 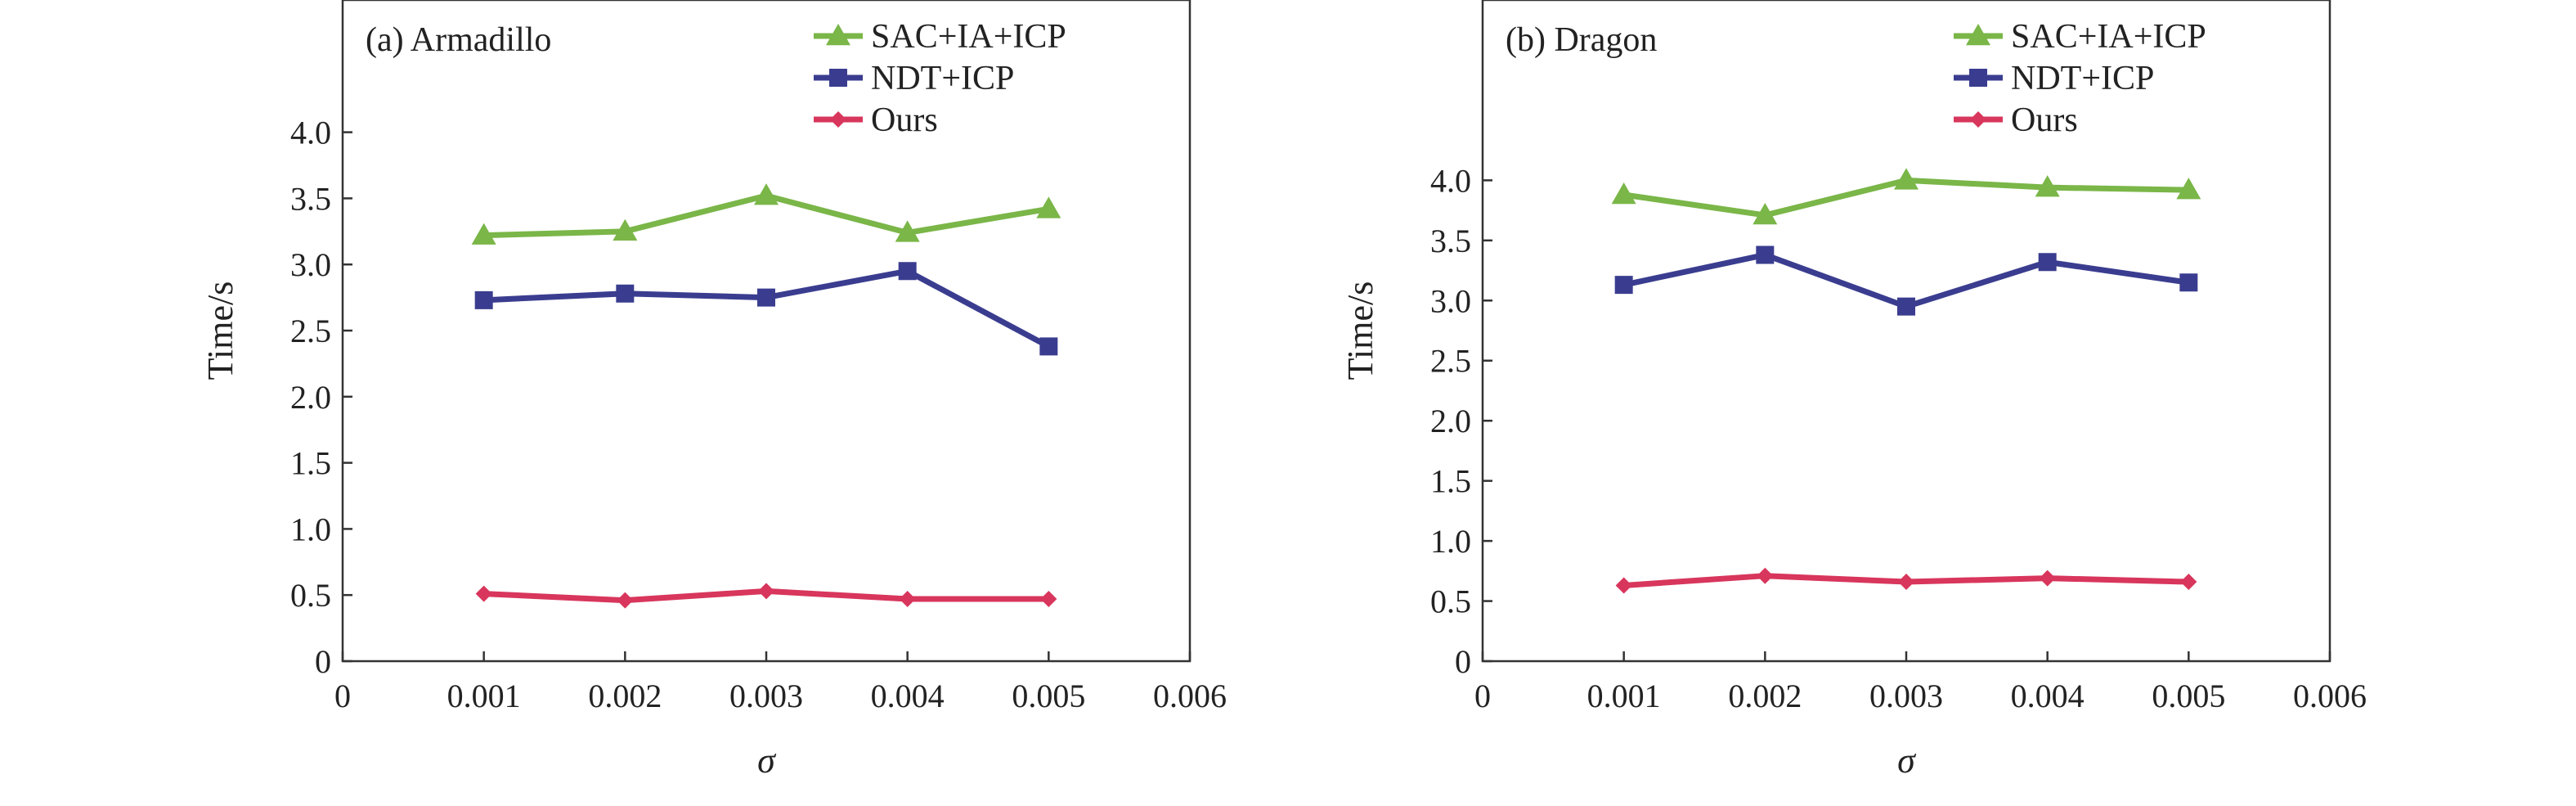 What do you see at coordinates (2044, 120) in the screenshot?
I see `legend-label: Ours` at bounding box center [2044, 120].